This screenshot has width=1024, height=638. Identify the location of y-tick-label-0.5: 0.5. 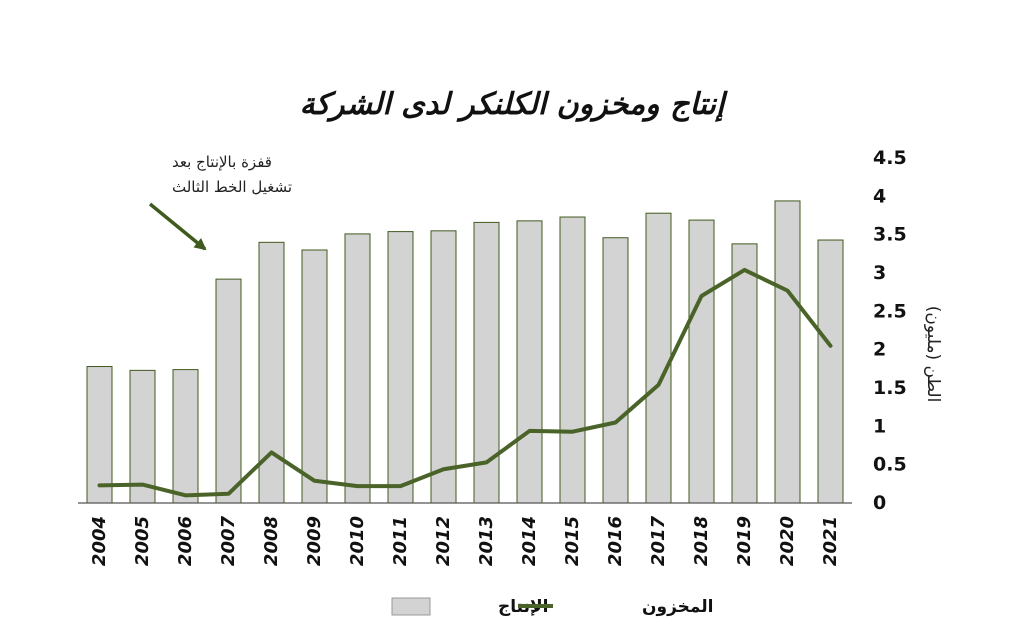
(890, 465).